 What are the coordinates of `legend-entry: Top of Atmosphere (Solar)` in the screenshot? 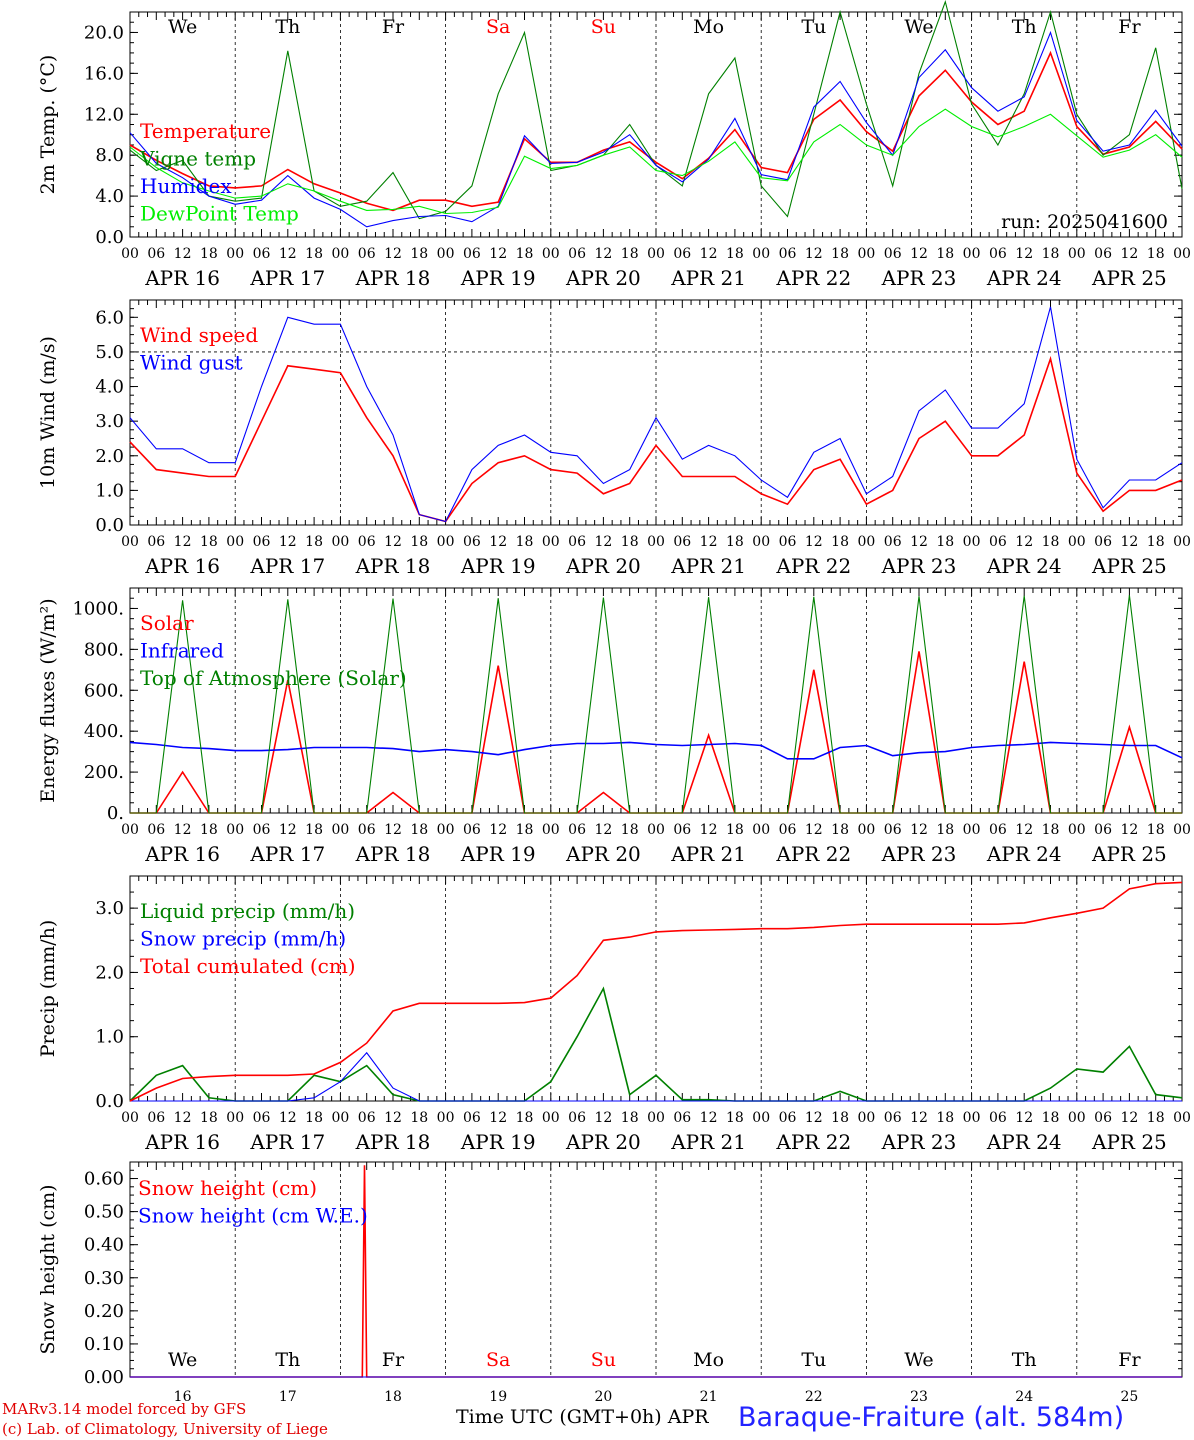 It's located at (273, 678).